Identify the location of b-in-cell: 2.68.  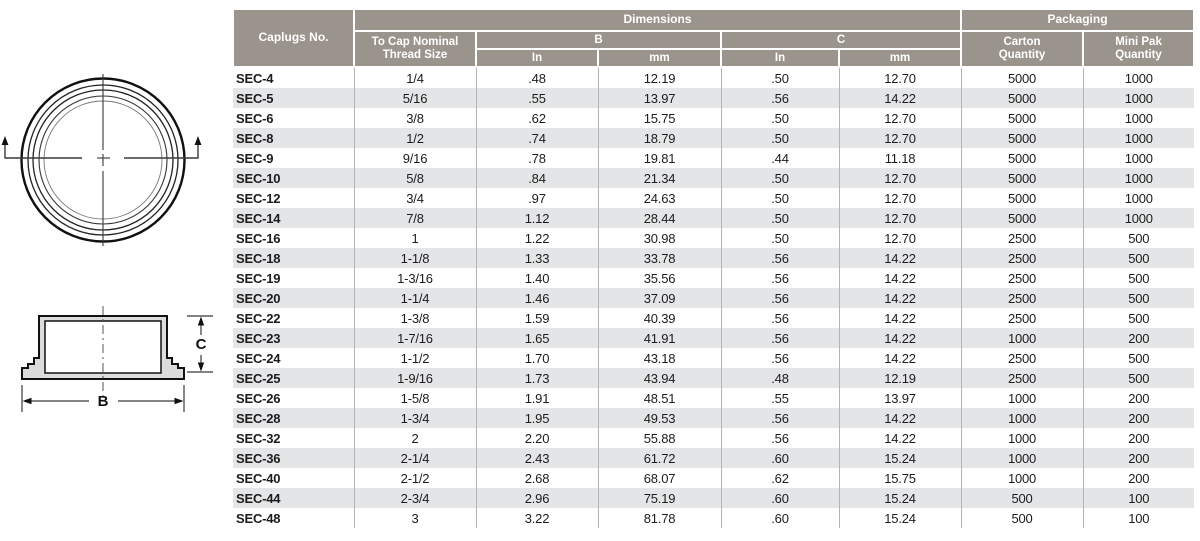
(537, 478).